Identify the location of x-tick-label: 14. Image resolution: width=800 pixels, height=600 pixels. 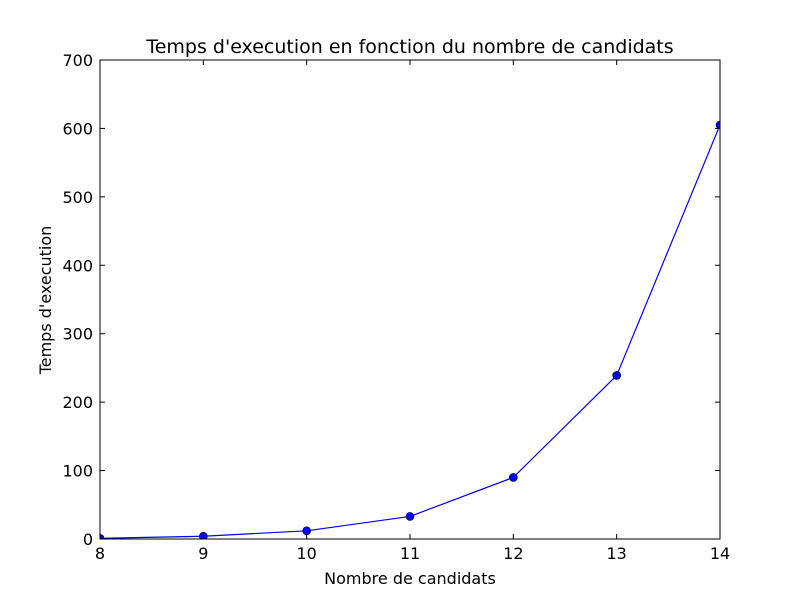
(720, 553).